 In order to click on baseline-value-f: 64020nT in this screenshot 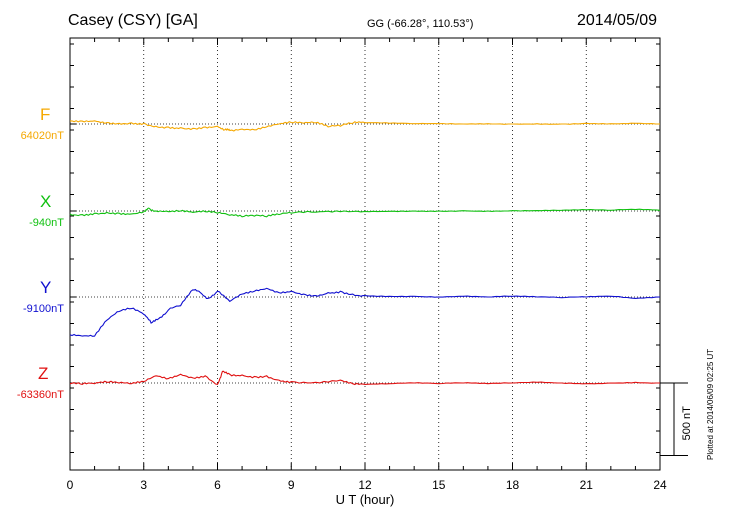, I will do `click(42, 136)`.